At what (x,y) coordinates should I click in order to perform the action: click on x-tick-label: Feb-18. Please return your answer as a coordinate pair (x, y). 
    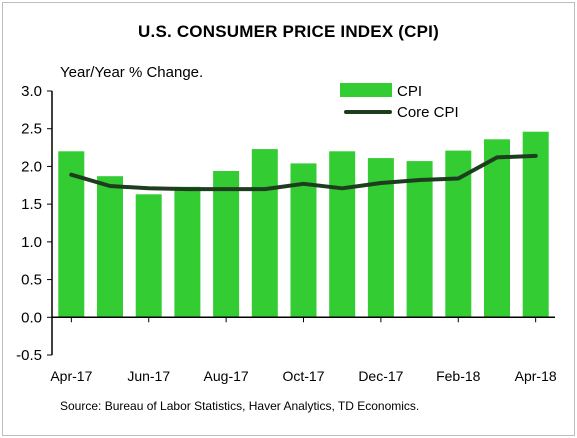
    Looking at the image, I should click on (458, 376).